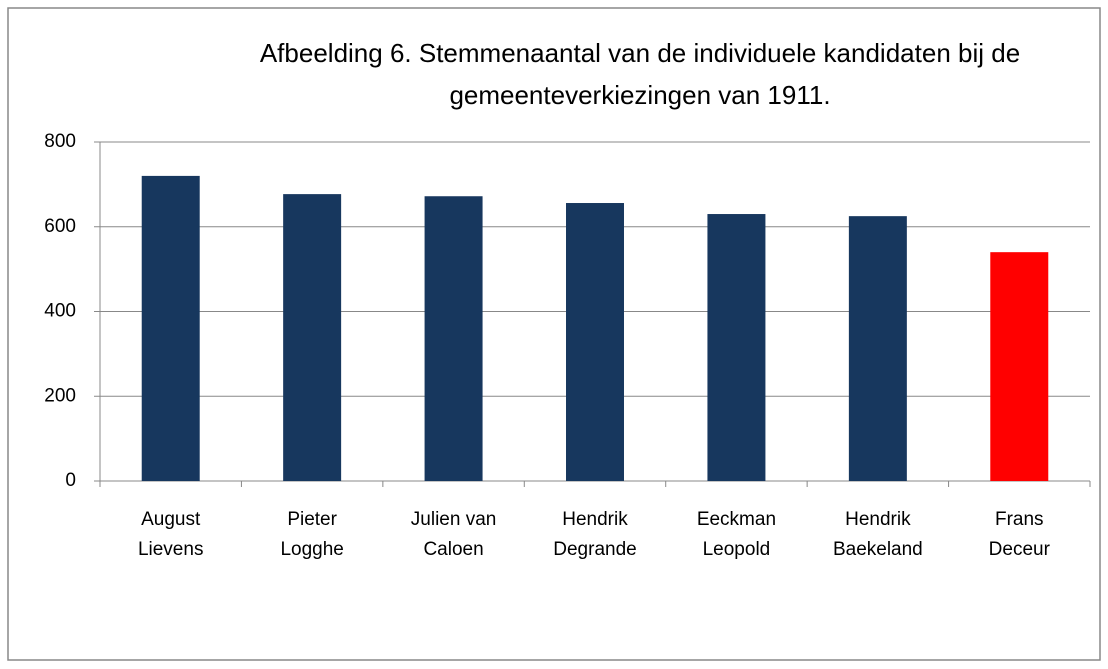 This screenshot has width=1108, height=669. I want to click on x-tick-label: Frans Deceur, so click(1020, 534).